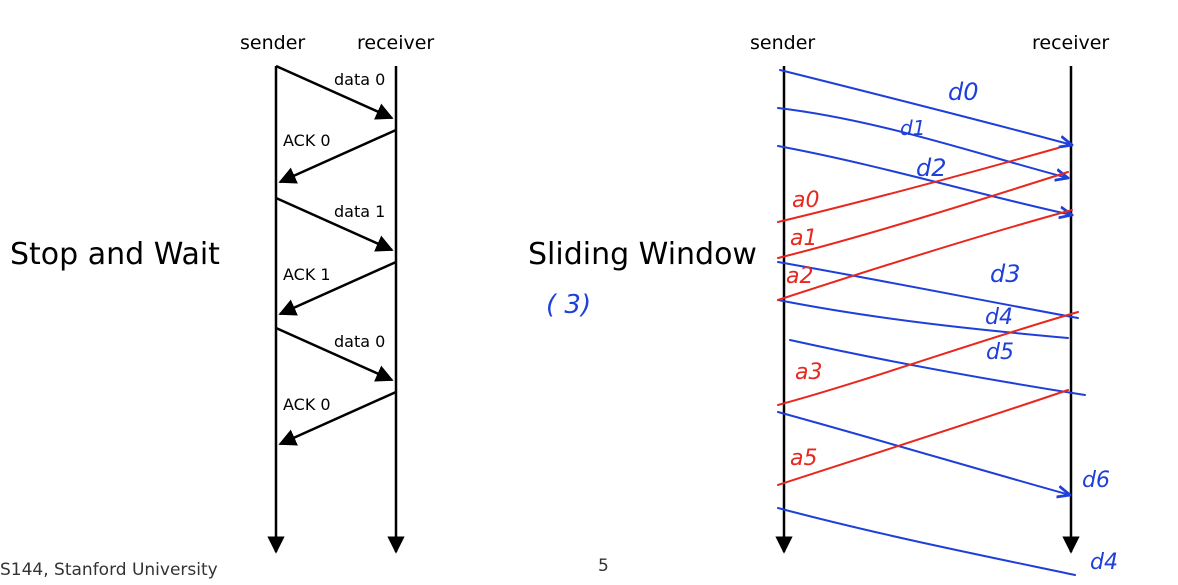 The height and width of the screenshot is (585, 1178). I want to click on slw-red-a0, so click(918, 185).